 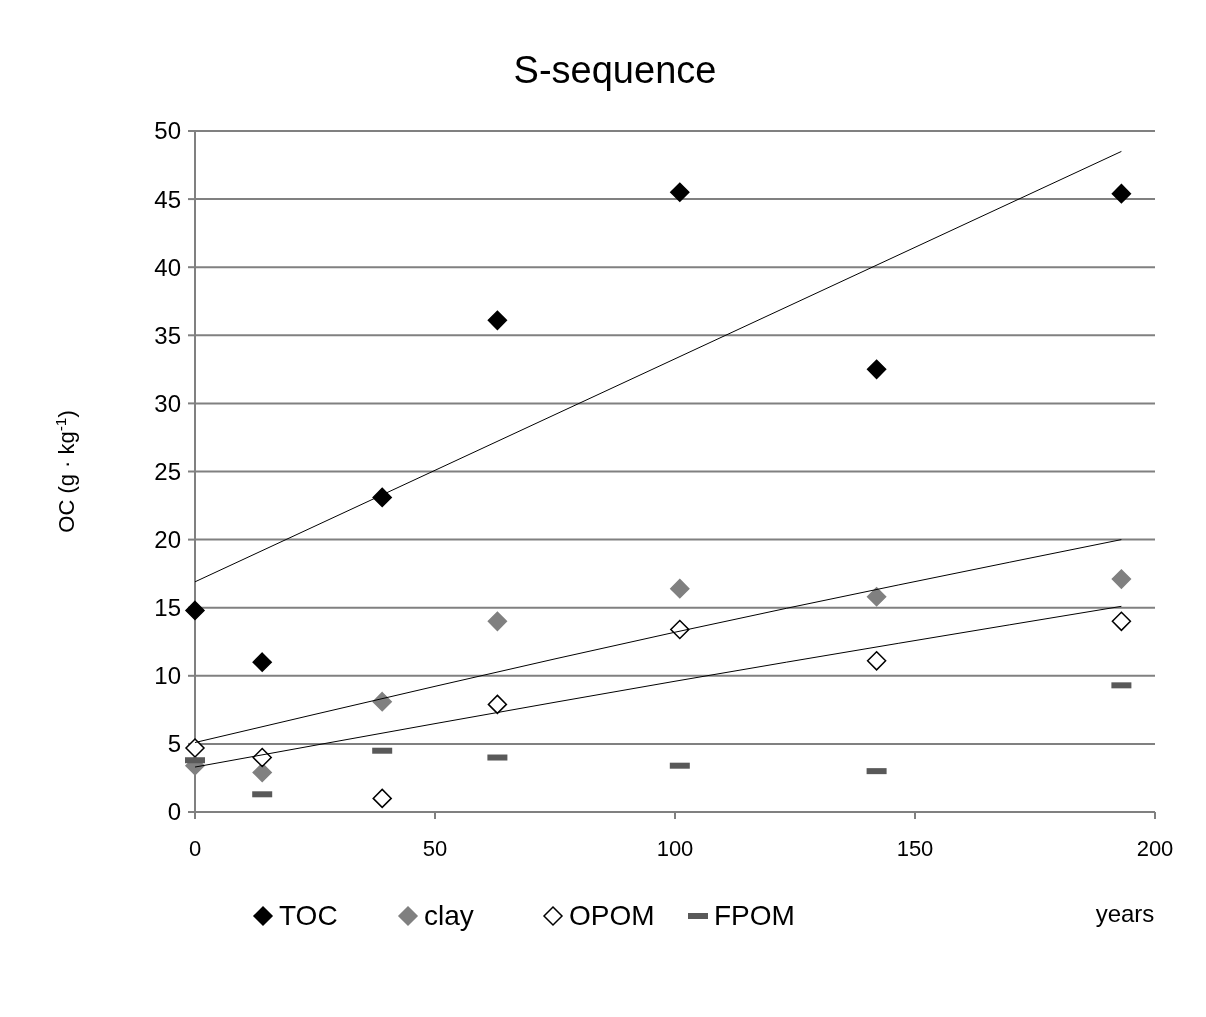 What do you see at coordinates (1125, 913) in the screenshot?
I see `x-axis-title: years` at bounding box center [1125, 913].